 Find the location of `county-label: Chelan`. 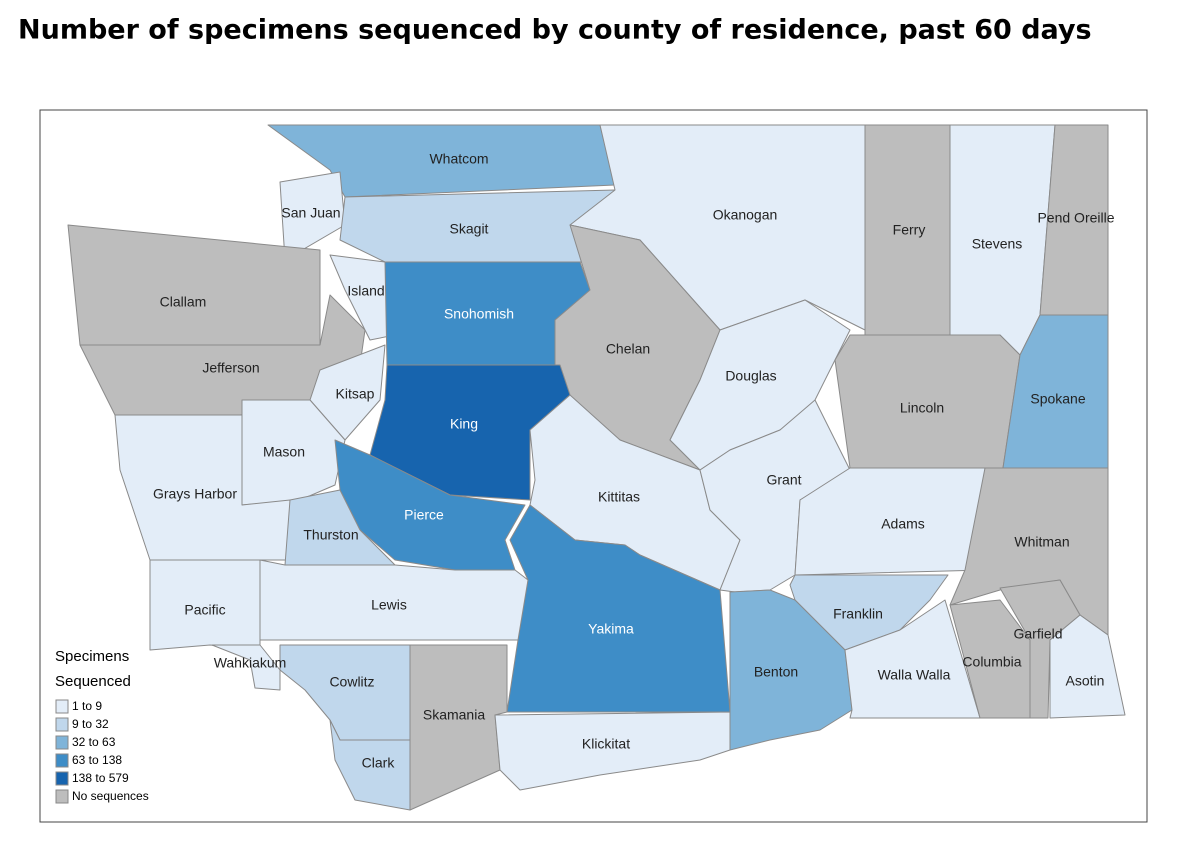

county-label: Chelan is located at coordinates (628, 349).